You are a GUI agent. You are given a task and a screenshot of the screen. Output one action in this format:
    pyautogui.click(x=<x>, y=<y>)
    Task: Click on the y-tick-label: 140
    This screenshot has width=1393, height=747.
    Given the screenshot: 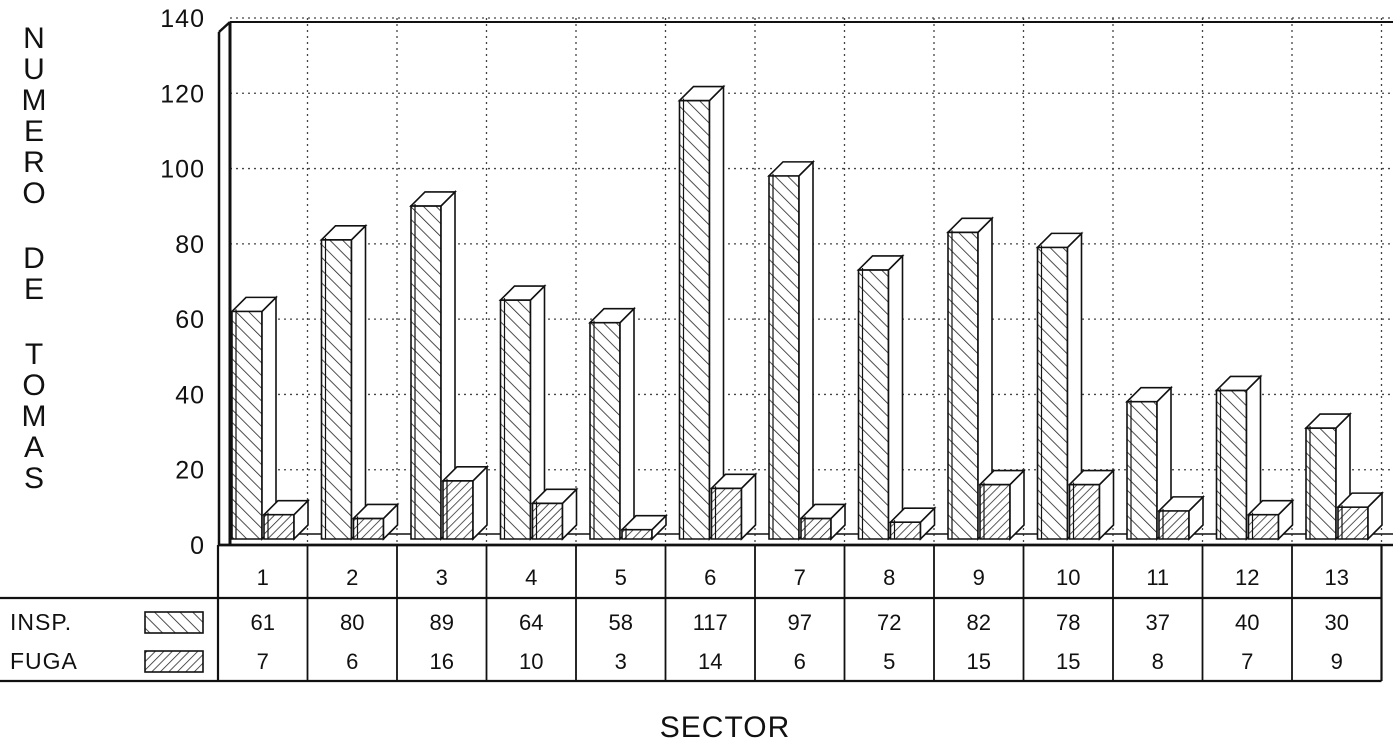 What is the action you would take?
    pyautogui.click(x=182, y=19)
    